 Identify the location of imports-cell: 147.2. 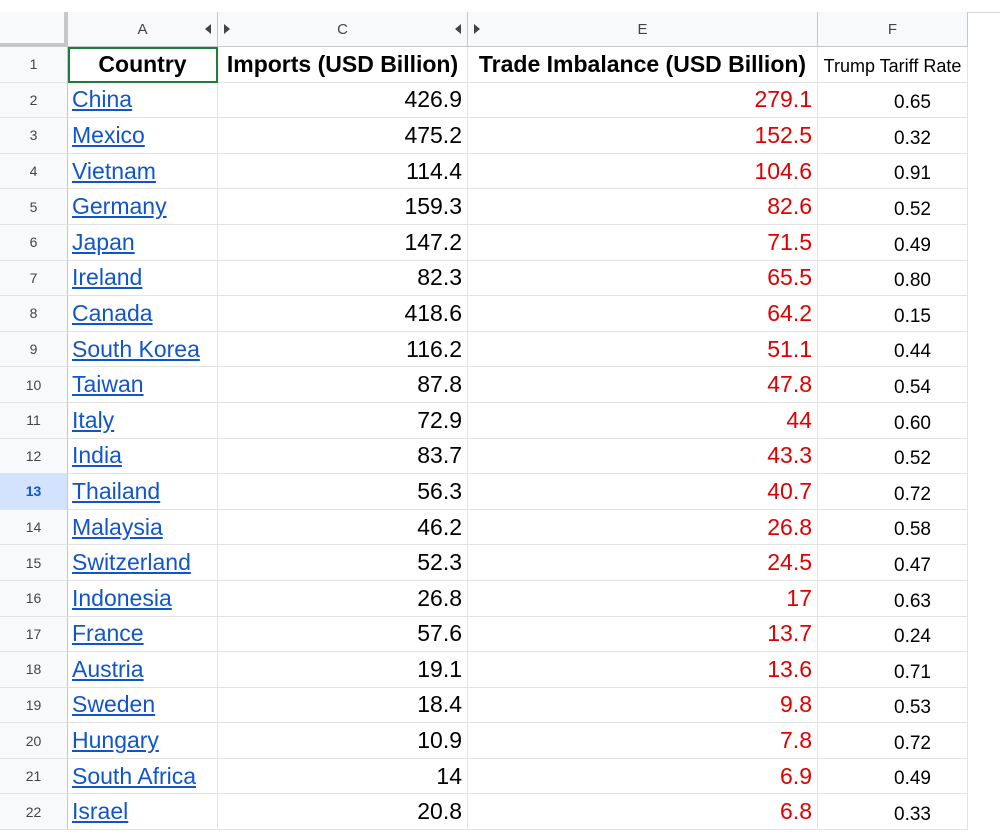
(343, 242).